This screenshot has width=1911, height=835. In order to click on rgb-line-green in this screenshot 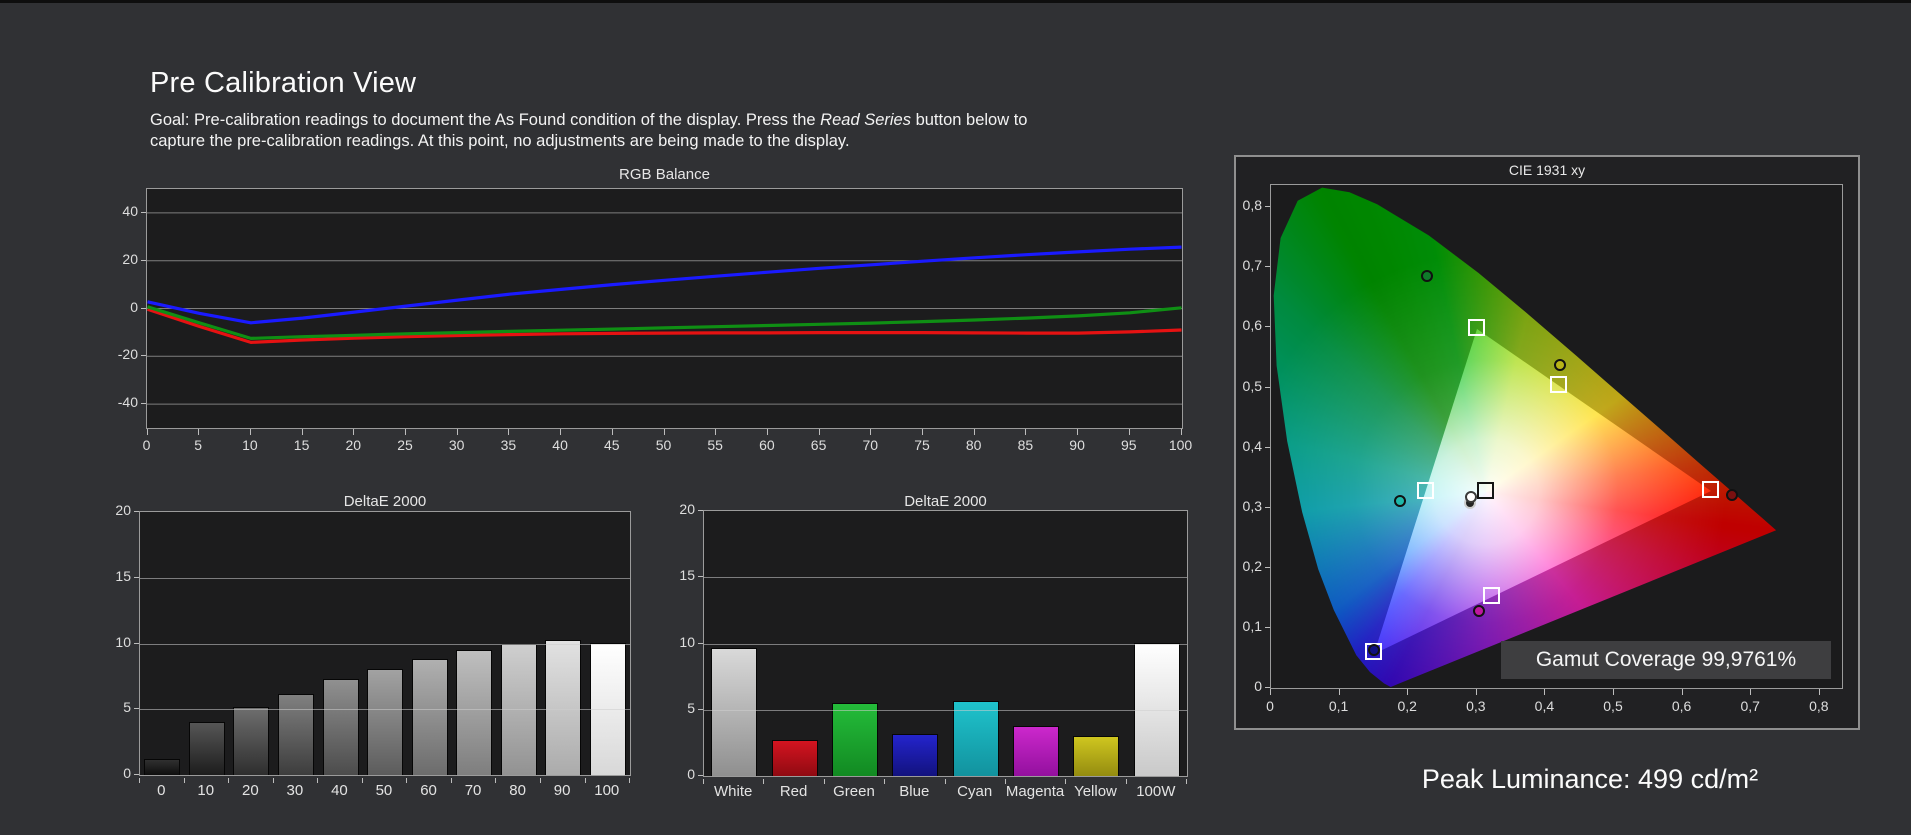, I will do `click(664, 322)`.